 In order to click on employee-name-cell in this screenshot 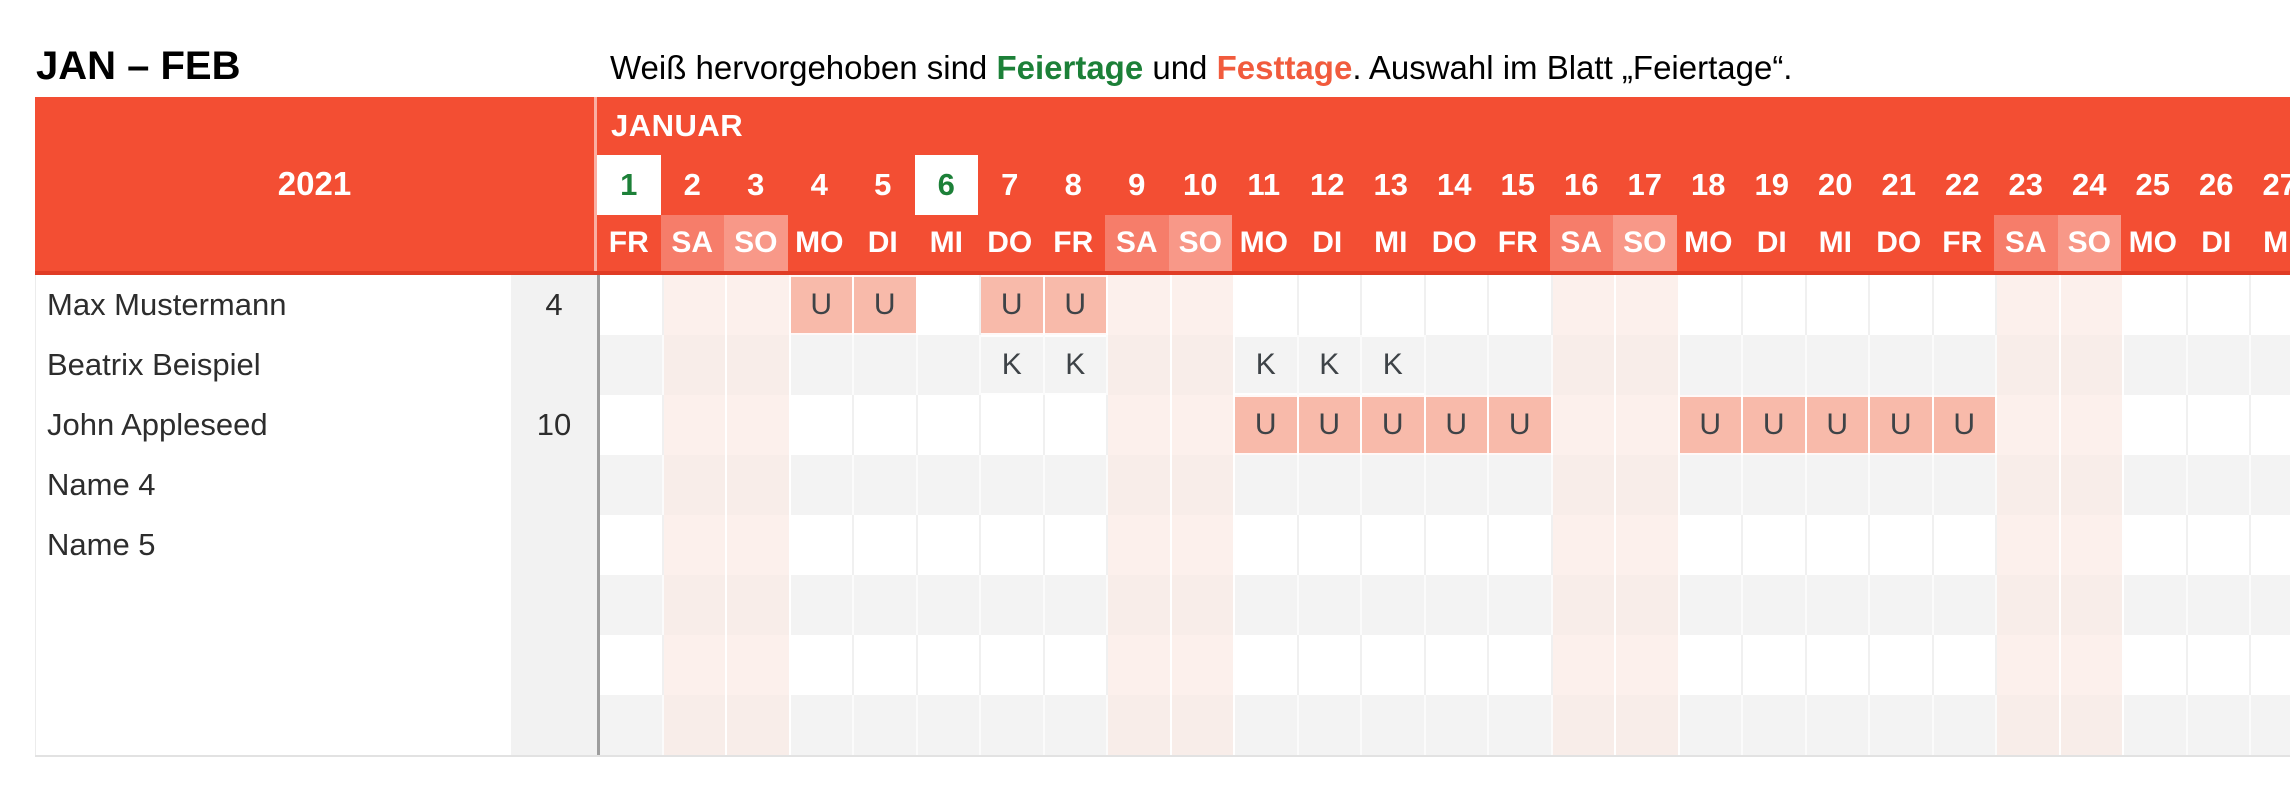, I will do `click(273, 725)`.